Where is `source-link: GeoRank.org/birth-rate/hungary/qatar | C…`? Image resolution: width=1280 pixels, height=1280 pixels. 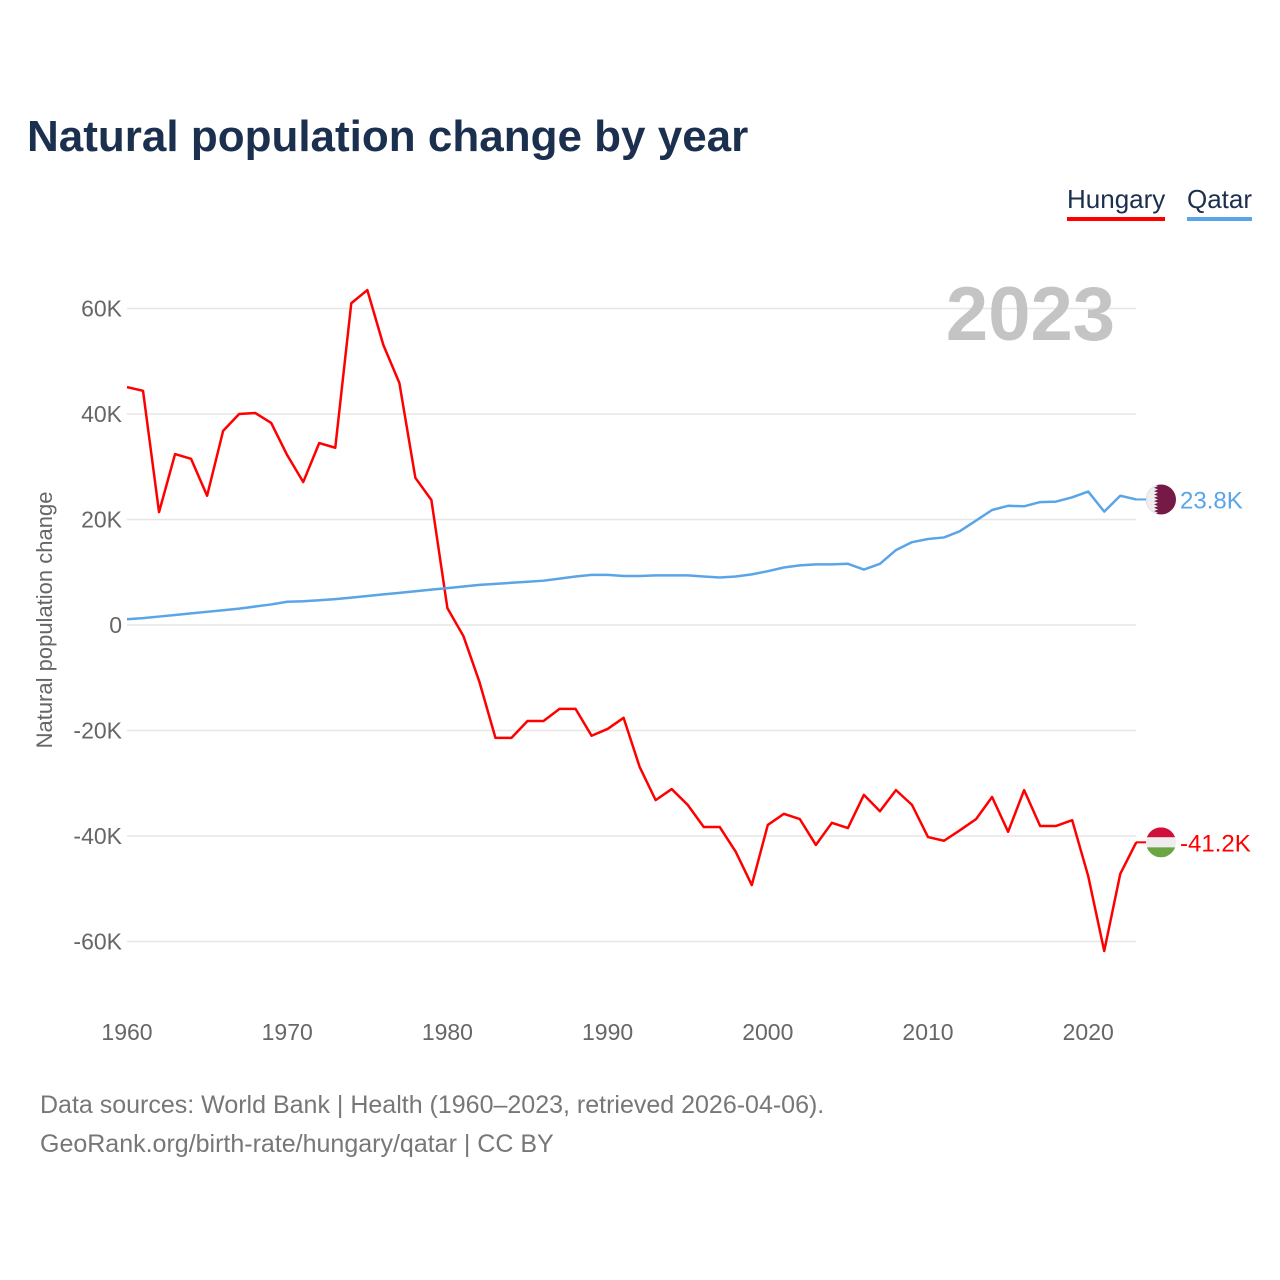
source-link: GeoRank.org/birth-rate/hungary/qatar | C… is located at coordinates (297, 1144).